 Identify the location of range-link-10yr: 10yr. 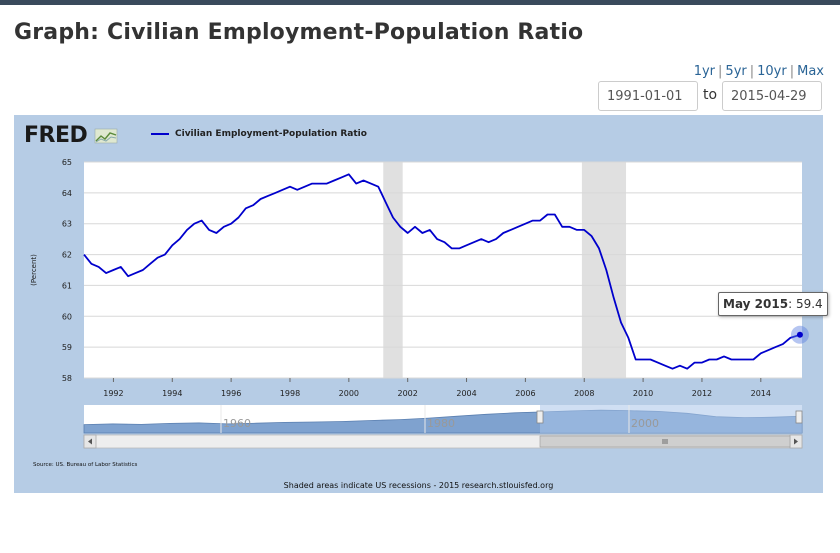
(772, 71).